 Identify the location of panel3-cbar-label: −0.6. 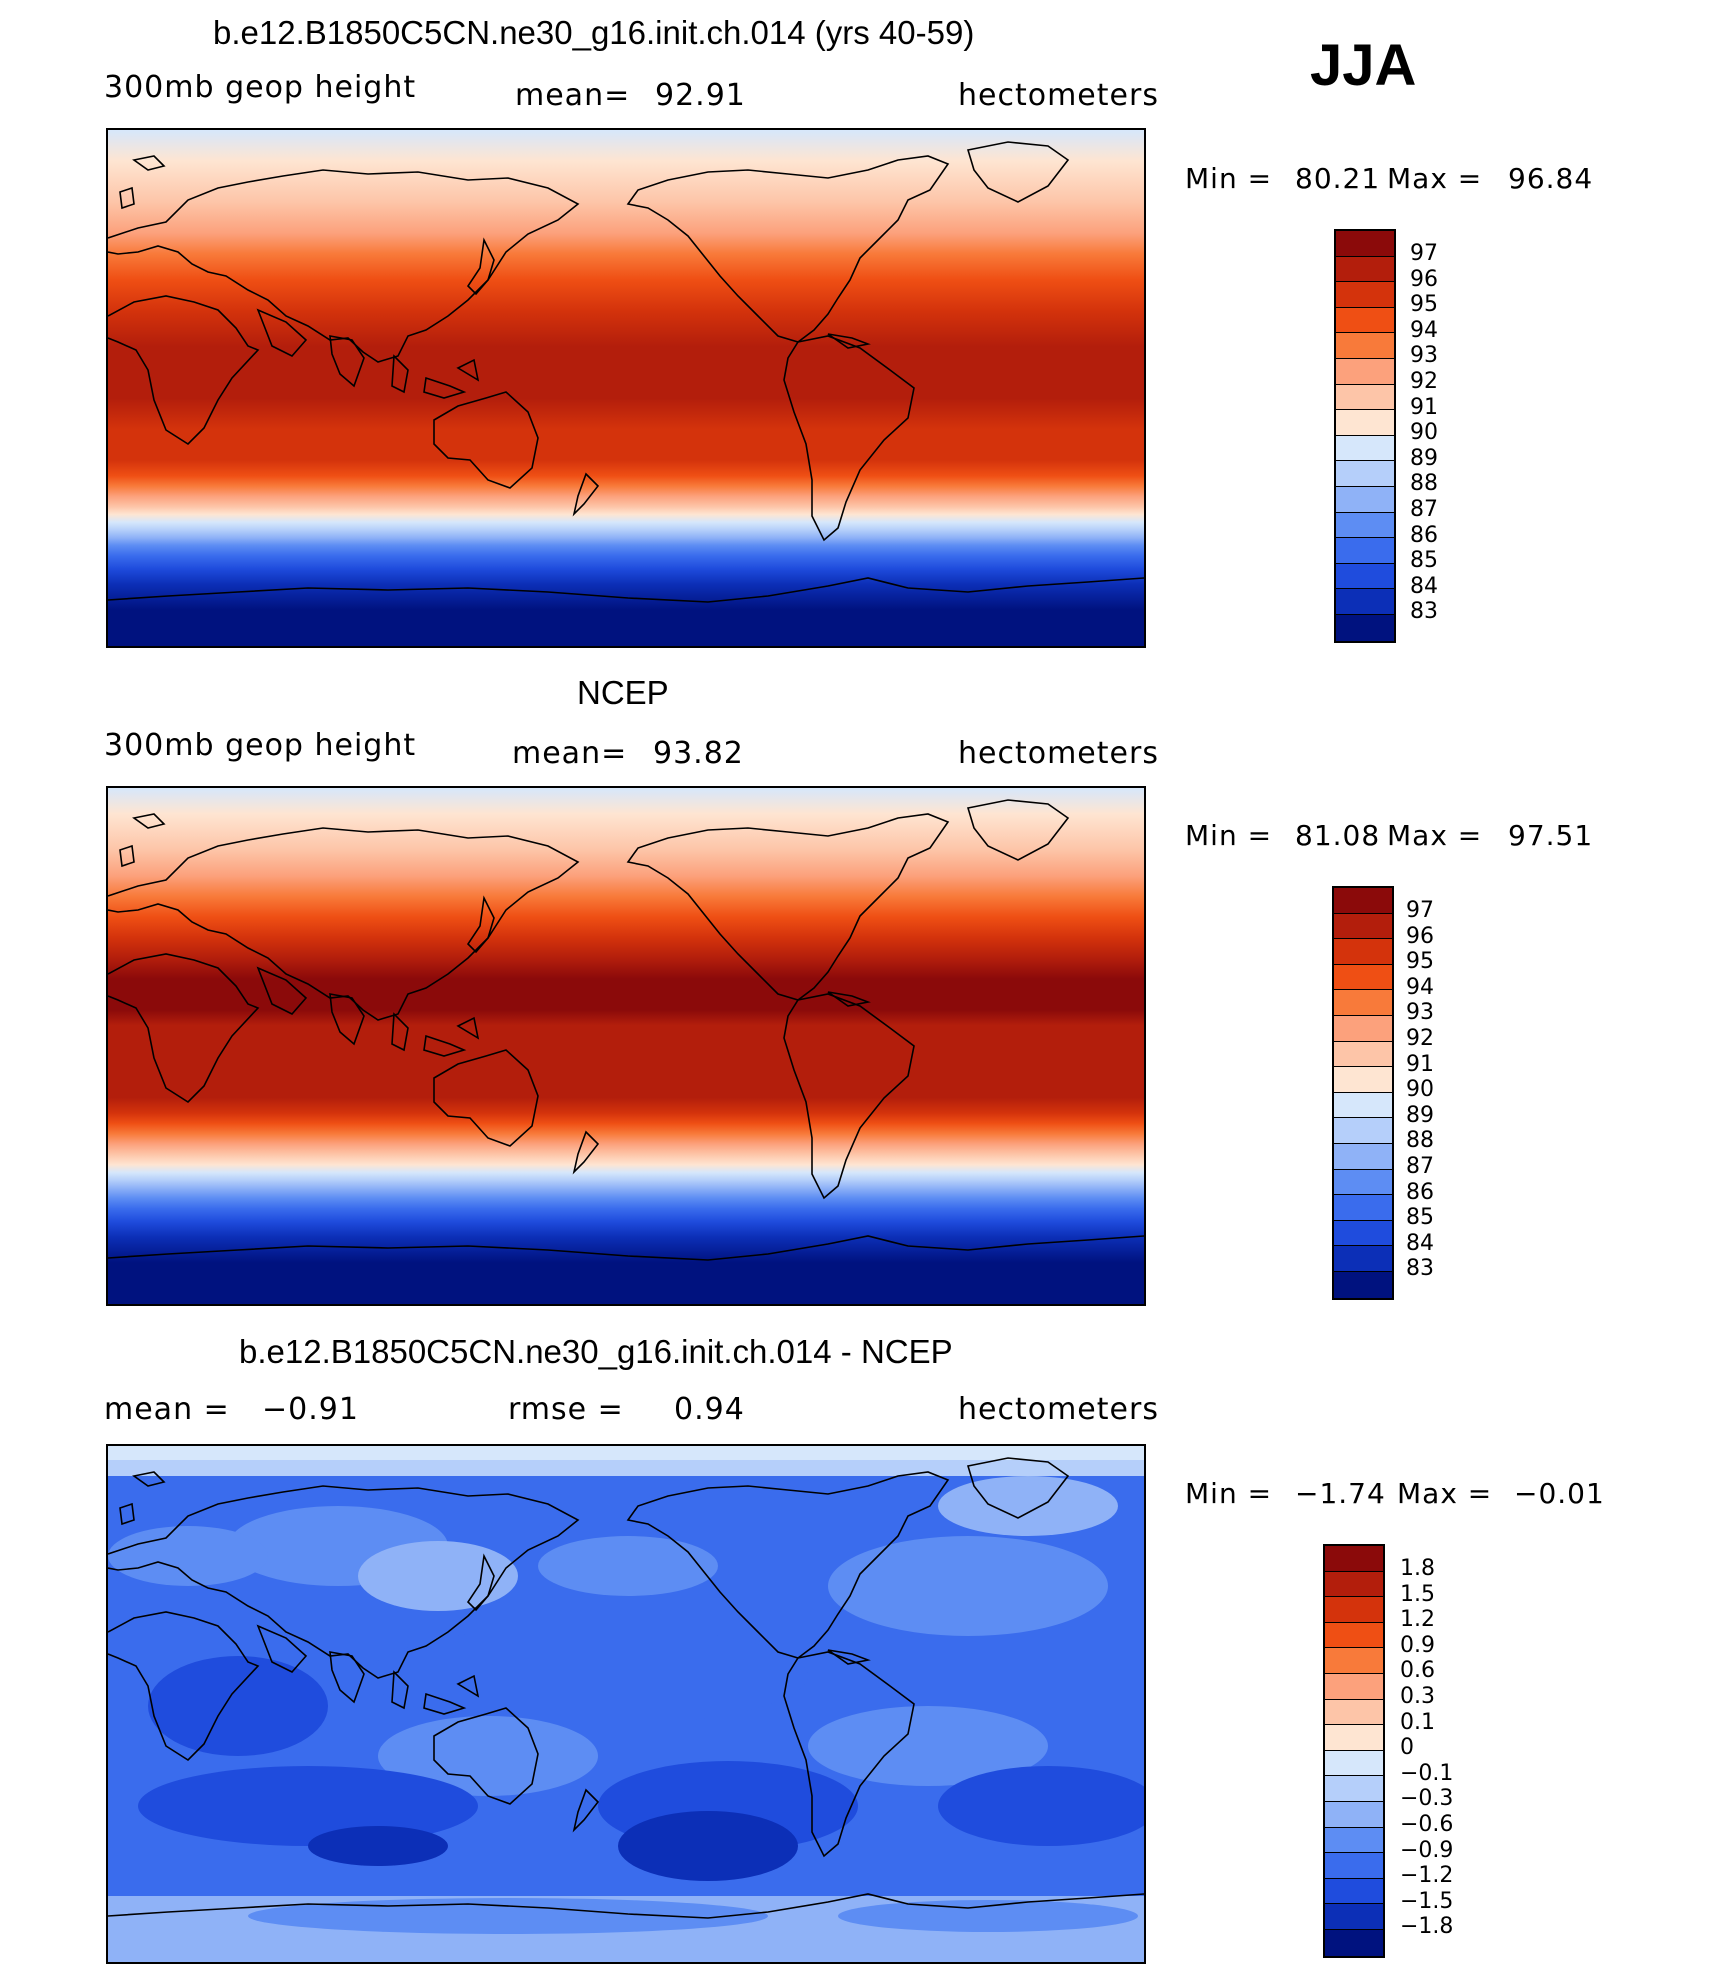
(1427, 1824).